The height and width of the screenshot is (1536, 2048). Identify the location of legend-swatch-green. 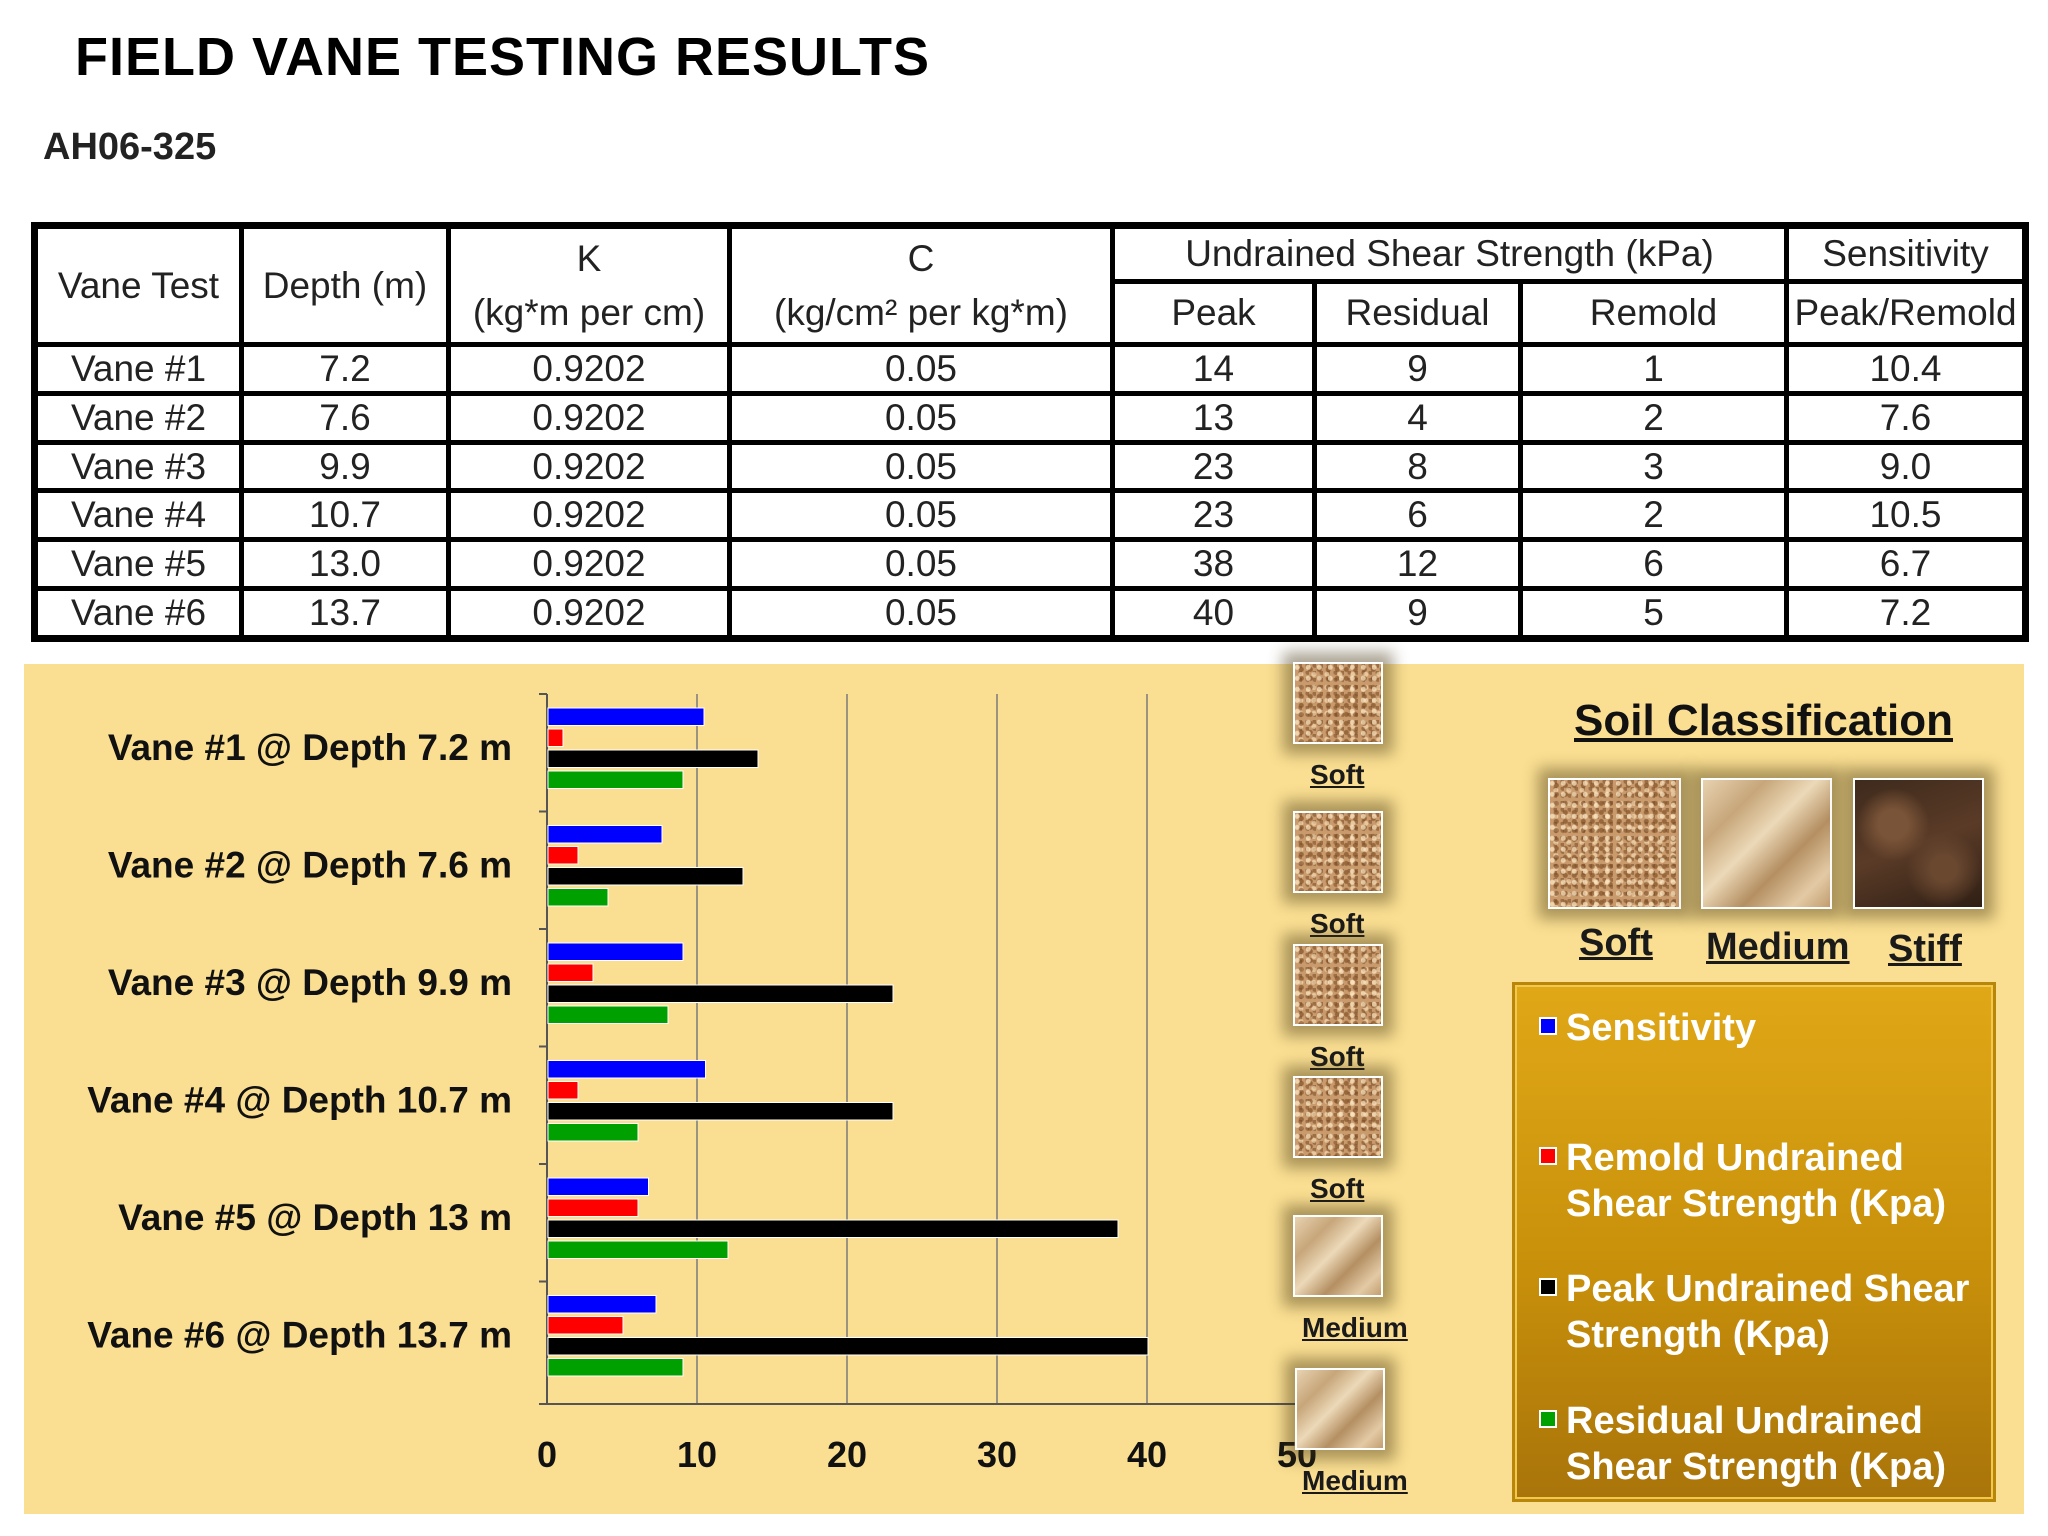
(1548, 1419).